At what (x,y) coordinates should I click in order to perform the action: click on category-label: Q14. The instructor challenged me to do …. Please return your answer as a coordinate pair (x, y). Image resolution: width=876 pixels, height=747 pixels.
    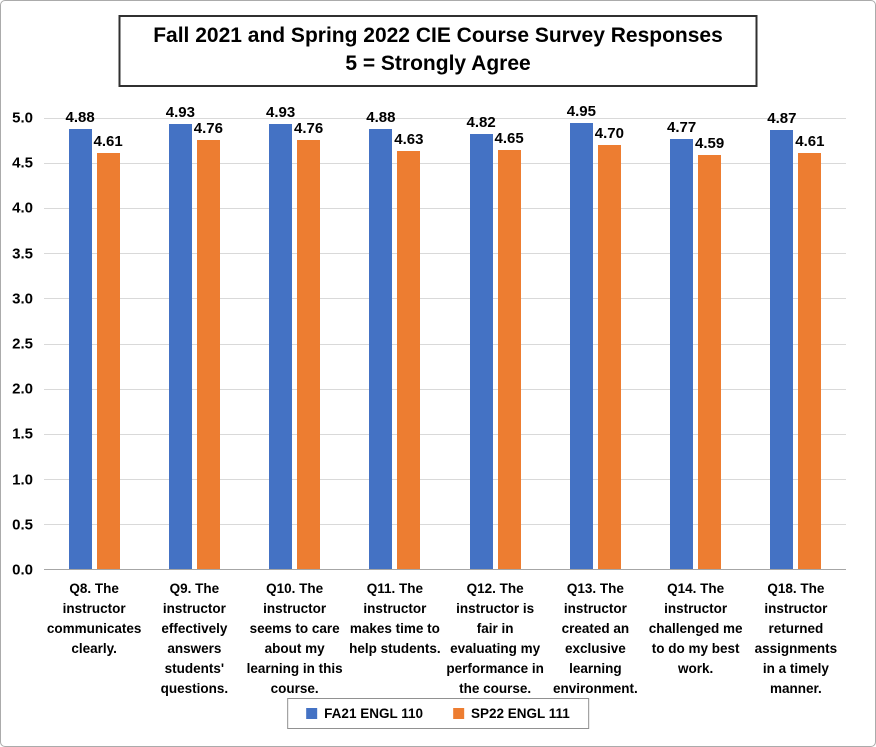
    Looking at the image, I should click on (695, 628).